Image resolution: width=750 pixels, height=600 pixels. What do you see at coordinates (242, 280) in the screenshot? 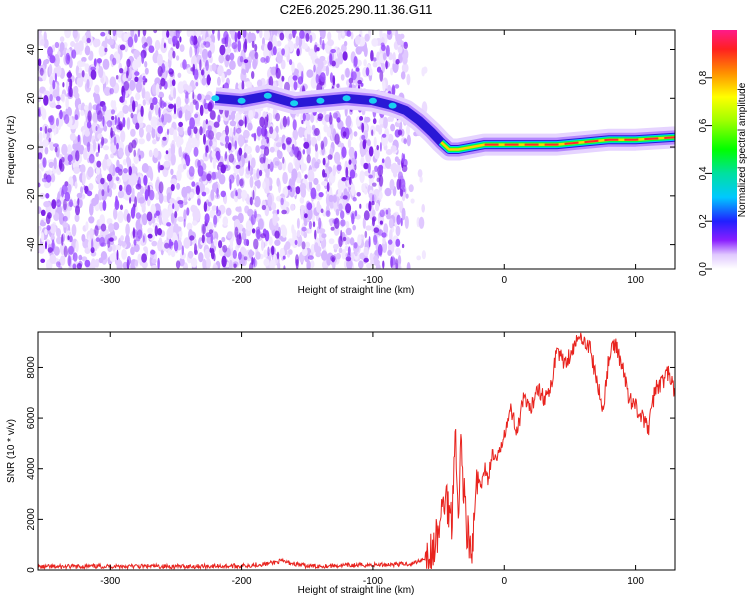
I see `spectrogram-x-tick-label: -200` at bounding box center [242, 280].